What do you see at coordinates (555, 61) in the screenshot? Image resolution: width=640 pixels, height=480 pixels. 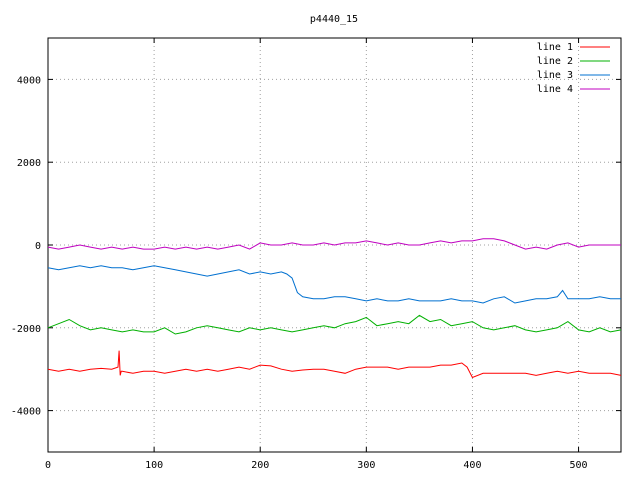 I see `legend-label-2: line 2` at bounding box center [555, 61].